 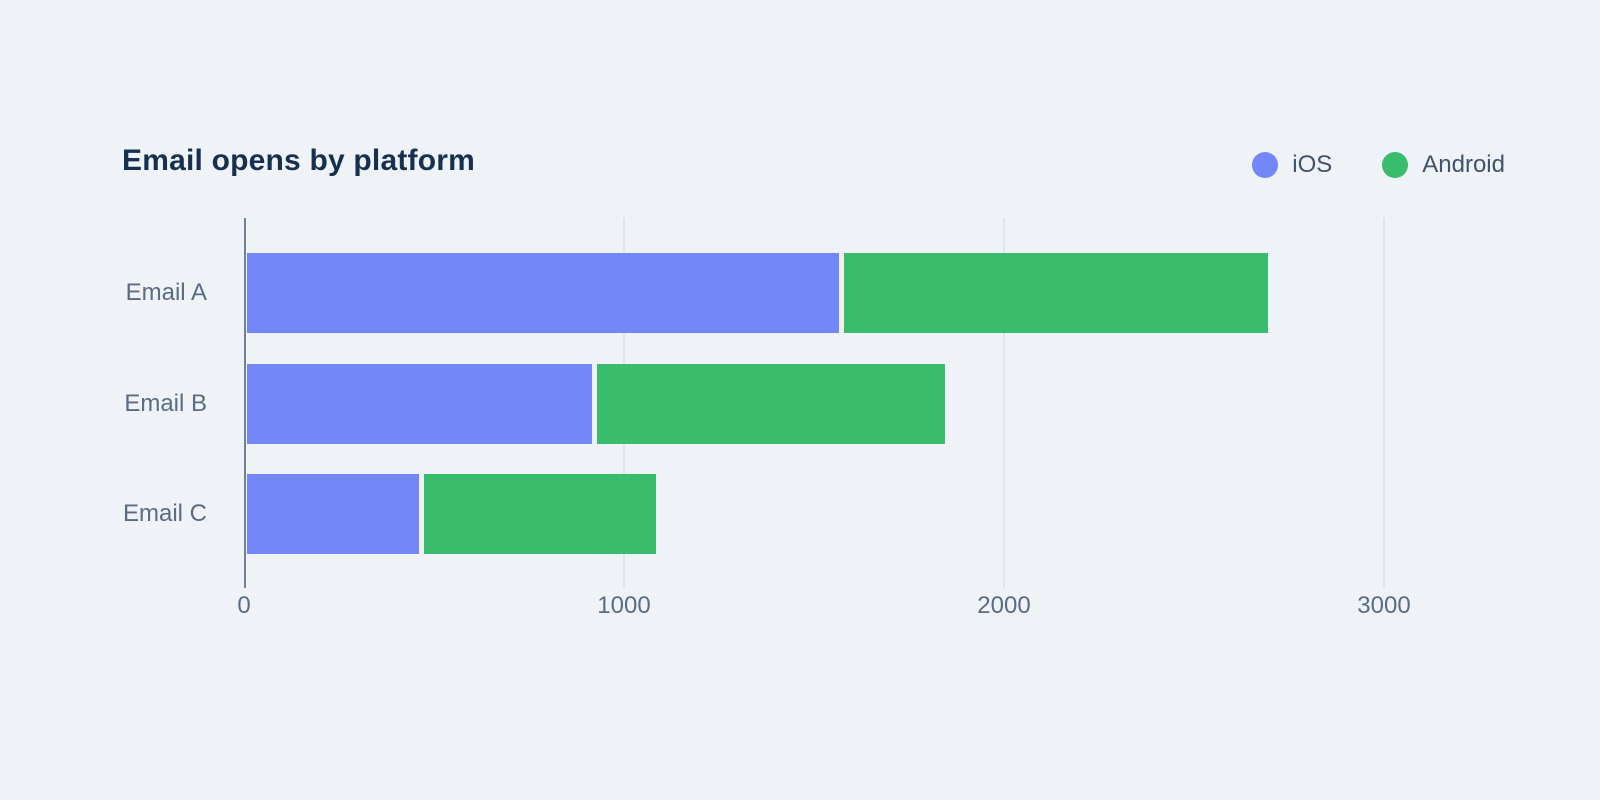 I want to click on category-label: Email C, so click(x=164, y=513).